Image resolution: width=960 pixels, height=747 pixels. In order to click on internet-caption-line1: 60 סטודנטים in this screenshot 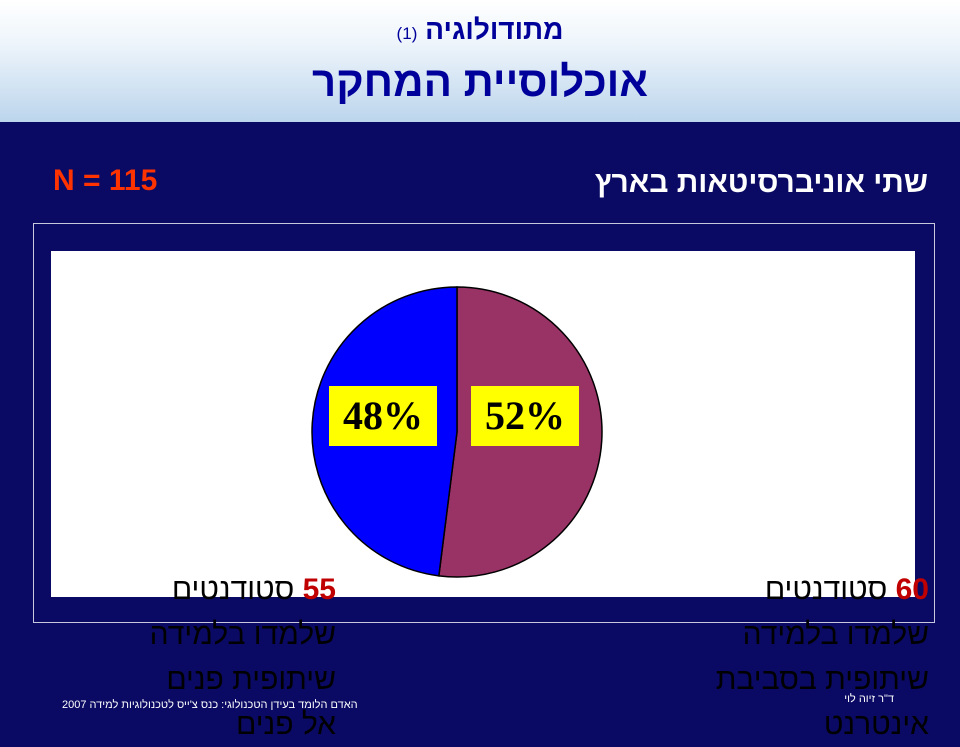, I will do `click(804, 589)`.